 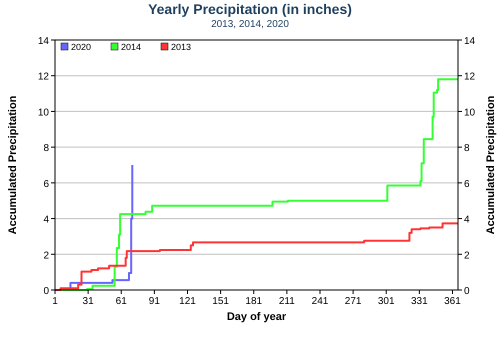 What do you see at coordinates (44, 112) in the screenshot?
I see `y-tick-label: 10` at bounding box center [44, 112].